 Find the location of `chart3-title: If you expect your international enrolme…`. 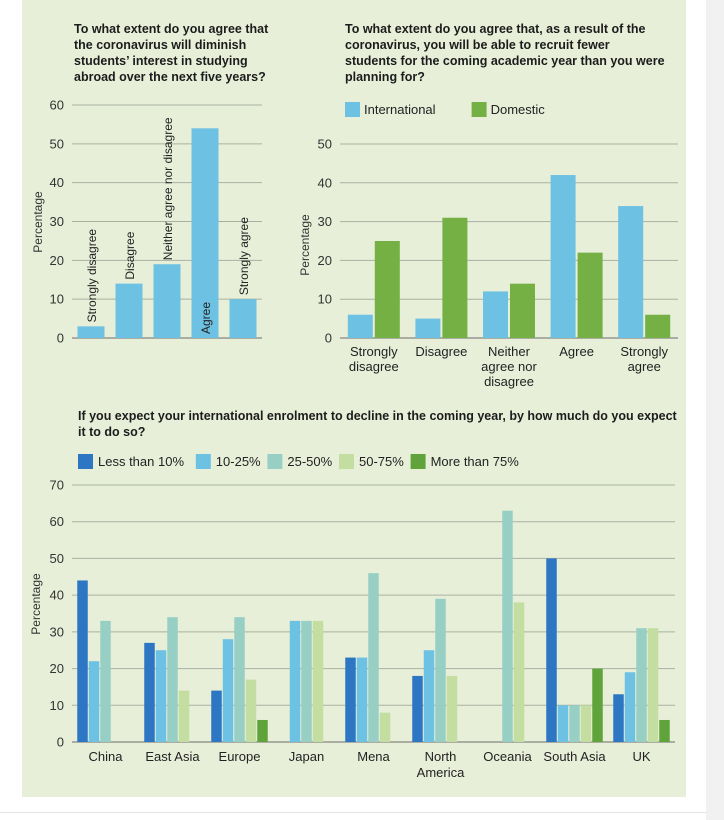

chart3-title: If you expect your international enrolme… is located at coordinates (377, 424).